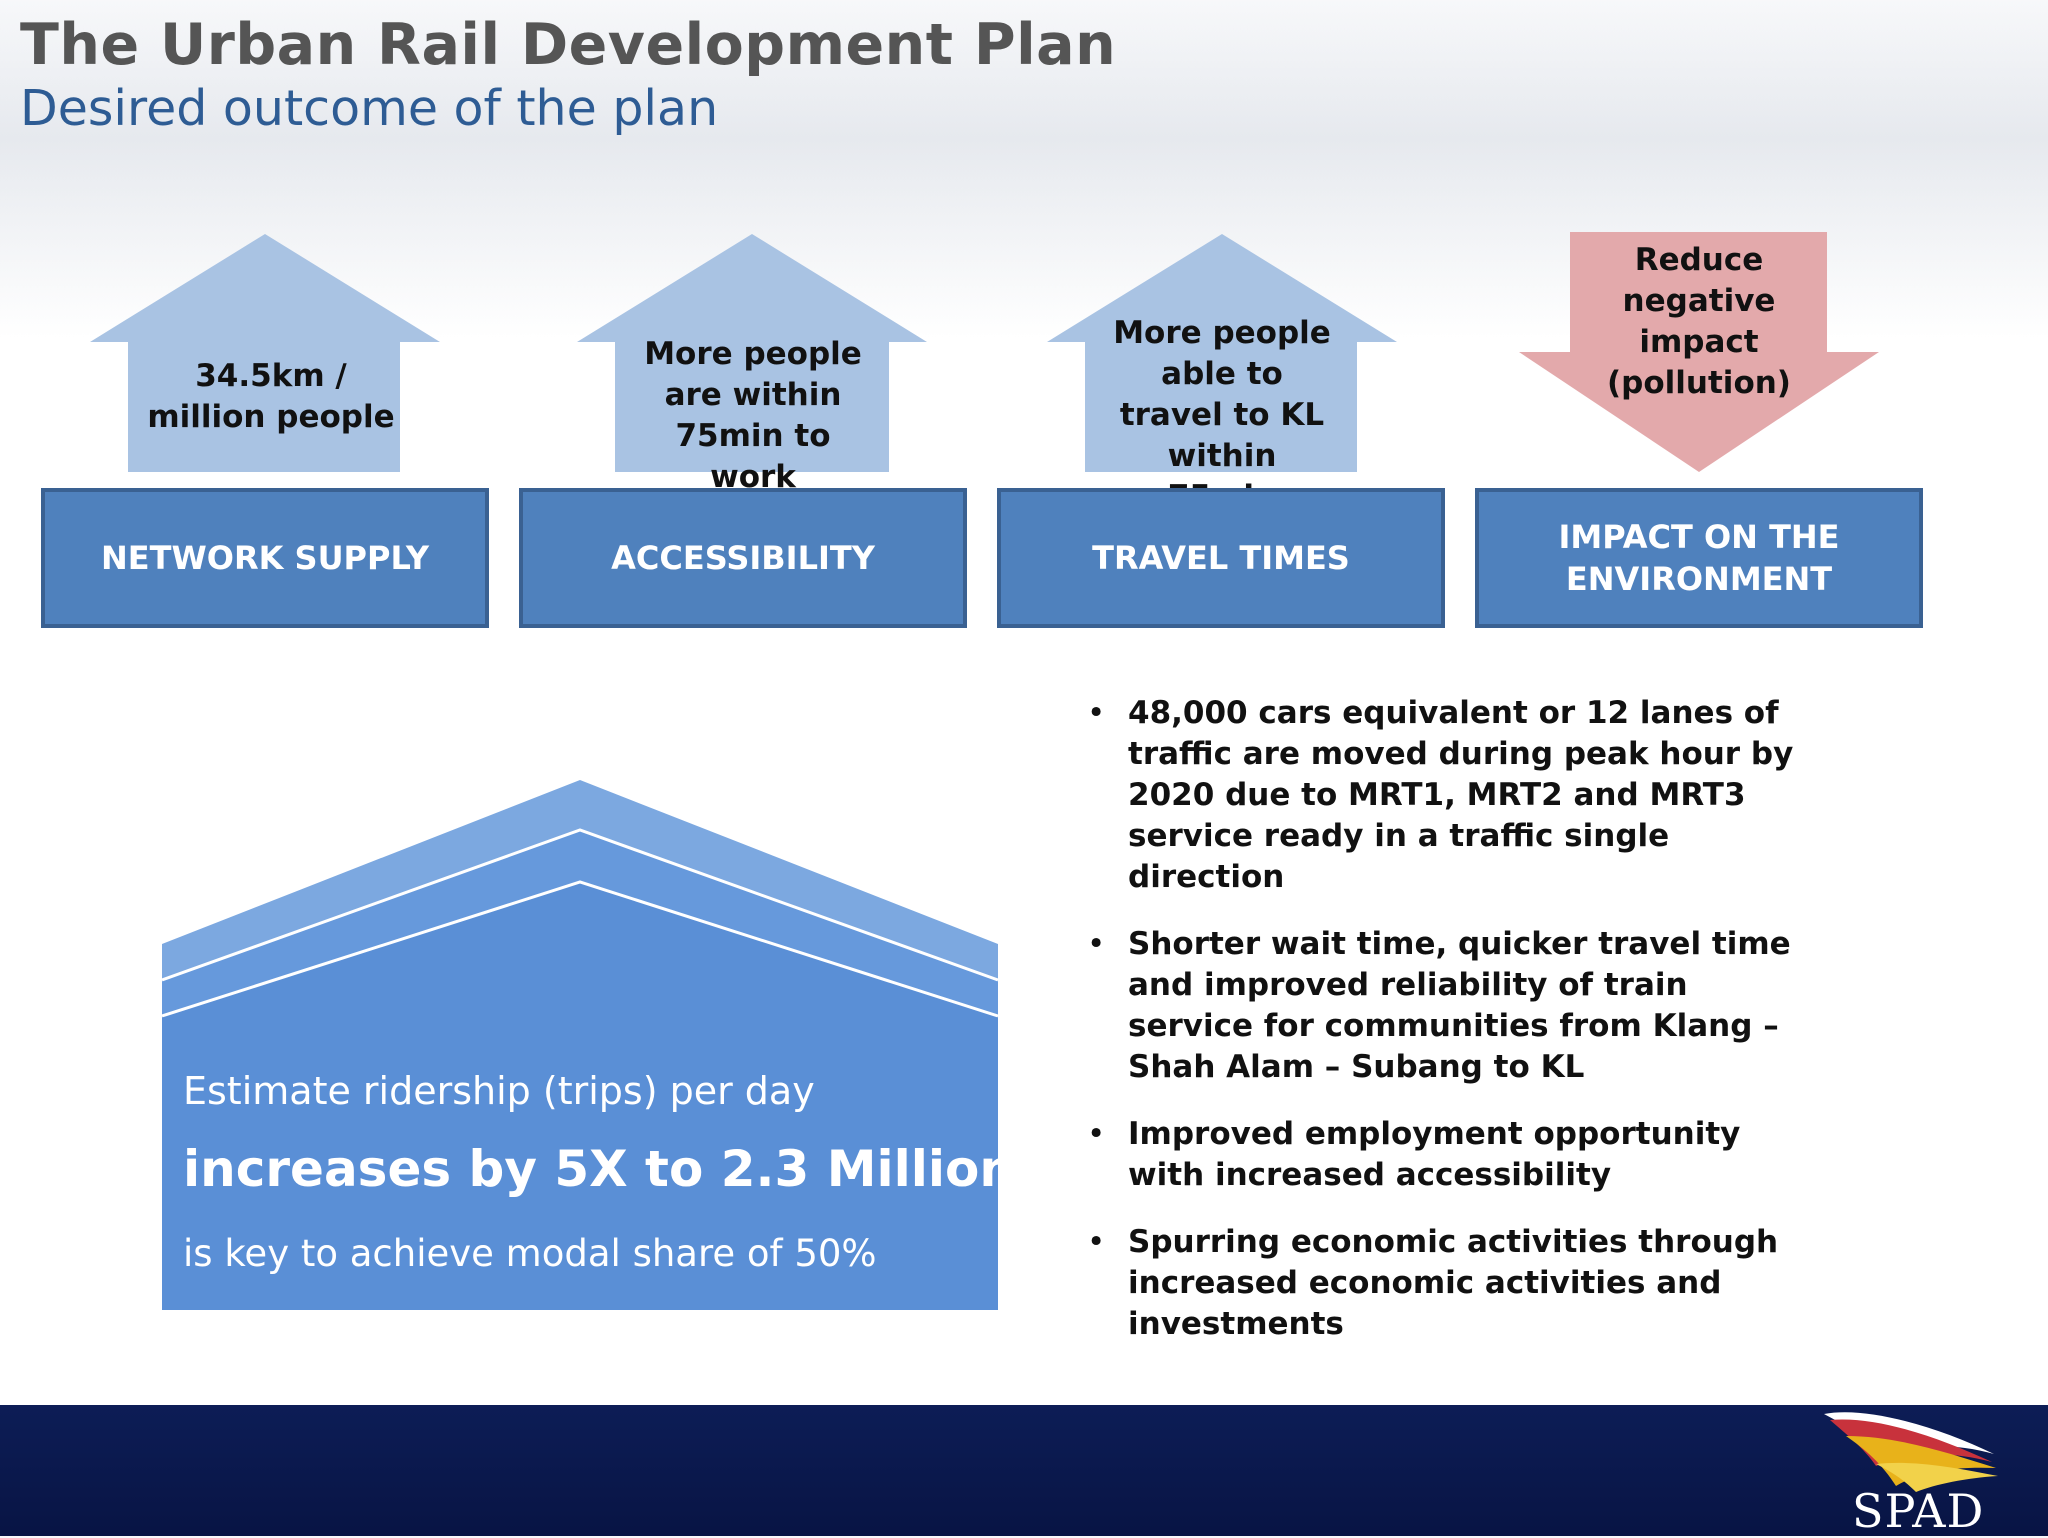  I want to click on spad-logo, so click(1911, 1453).